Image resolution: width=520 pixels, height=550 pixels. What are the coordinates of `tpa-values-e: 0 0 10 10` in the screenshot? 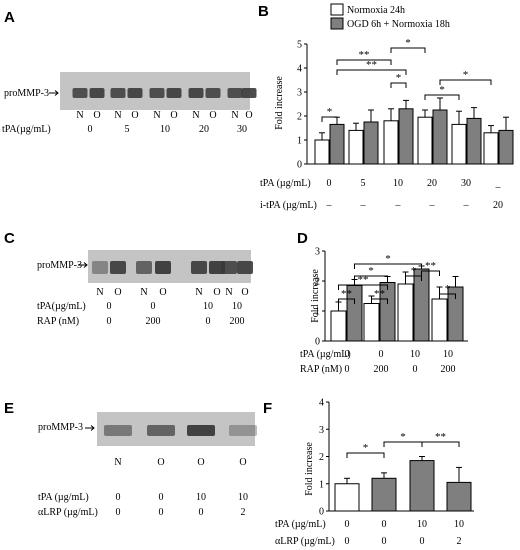 It's located at (182, 497).